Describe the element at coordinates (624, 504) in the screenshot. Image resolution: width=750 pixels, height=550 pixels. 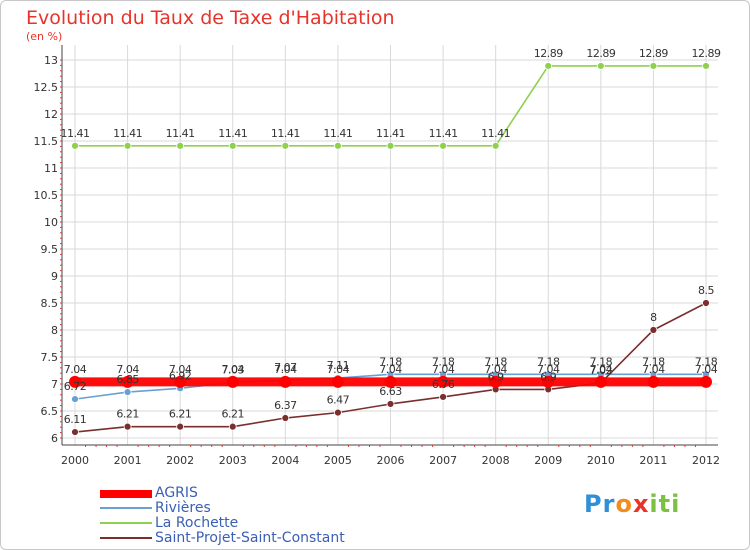
I see `logo-part-2: o` at that location.